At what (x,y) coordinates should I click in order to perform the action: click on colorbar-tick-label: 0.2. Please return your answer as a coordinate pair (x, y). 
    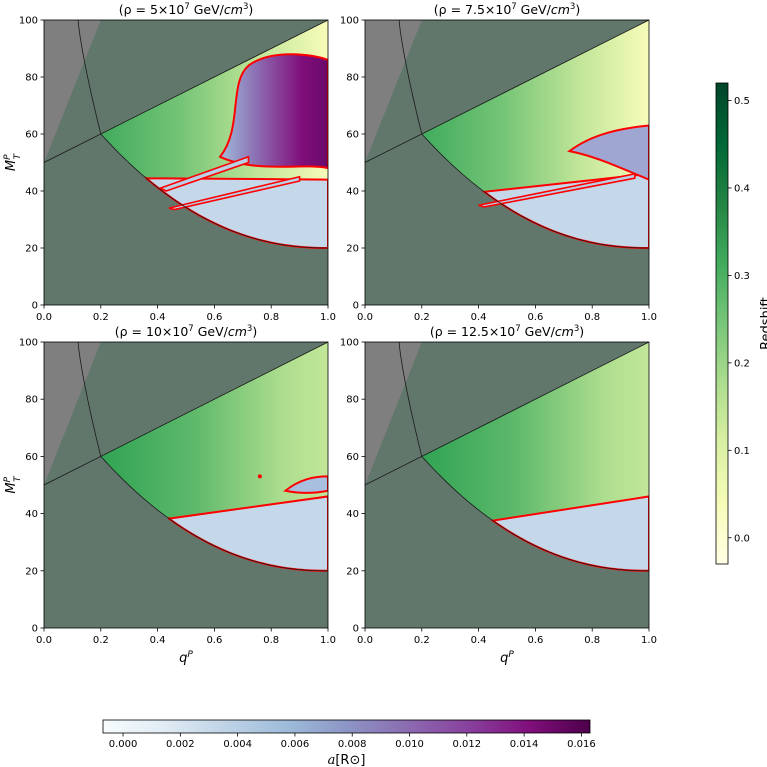
    Looking at the image, I should click on (742, 363).